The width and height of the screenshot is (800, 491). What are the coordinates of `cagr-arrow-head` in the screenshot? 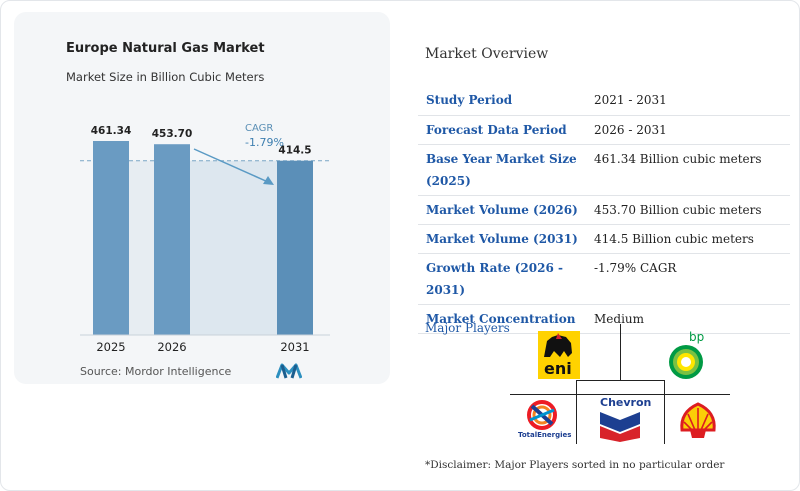 It's located at (268, 180).